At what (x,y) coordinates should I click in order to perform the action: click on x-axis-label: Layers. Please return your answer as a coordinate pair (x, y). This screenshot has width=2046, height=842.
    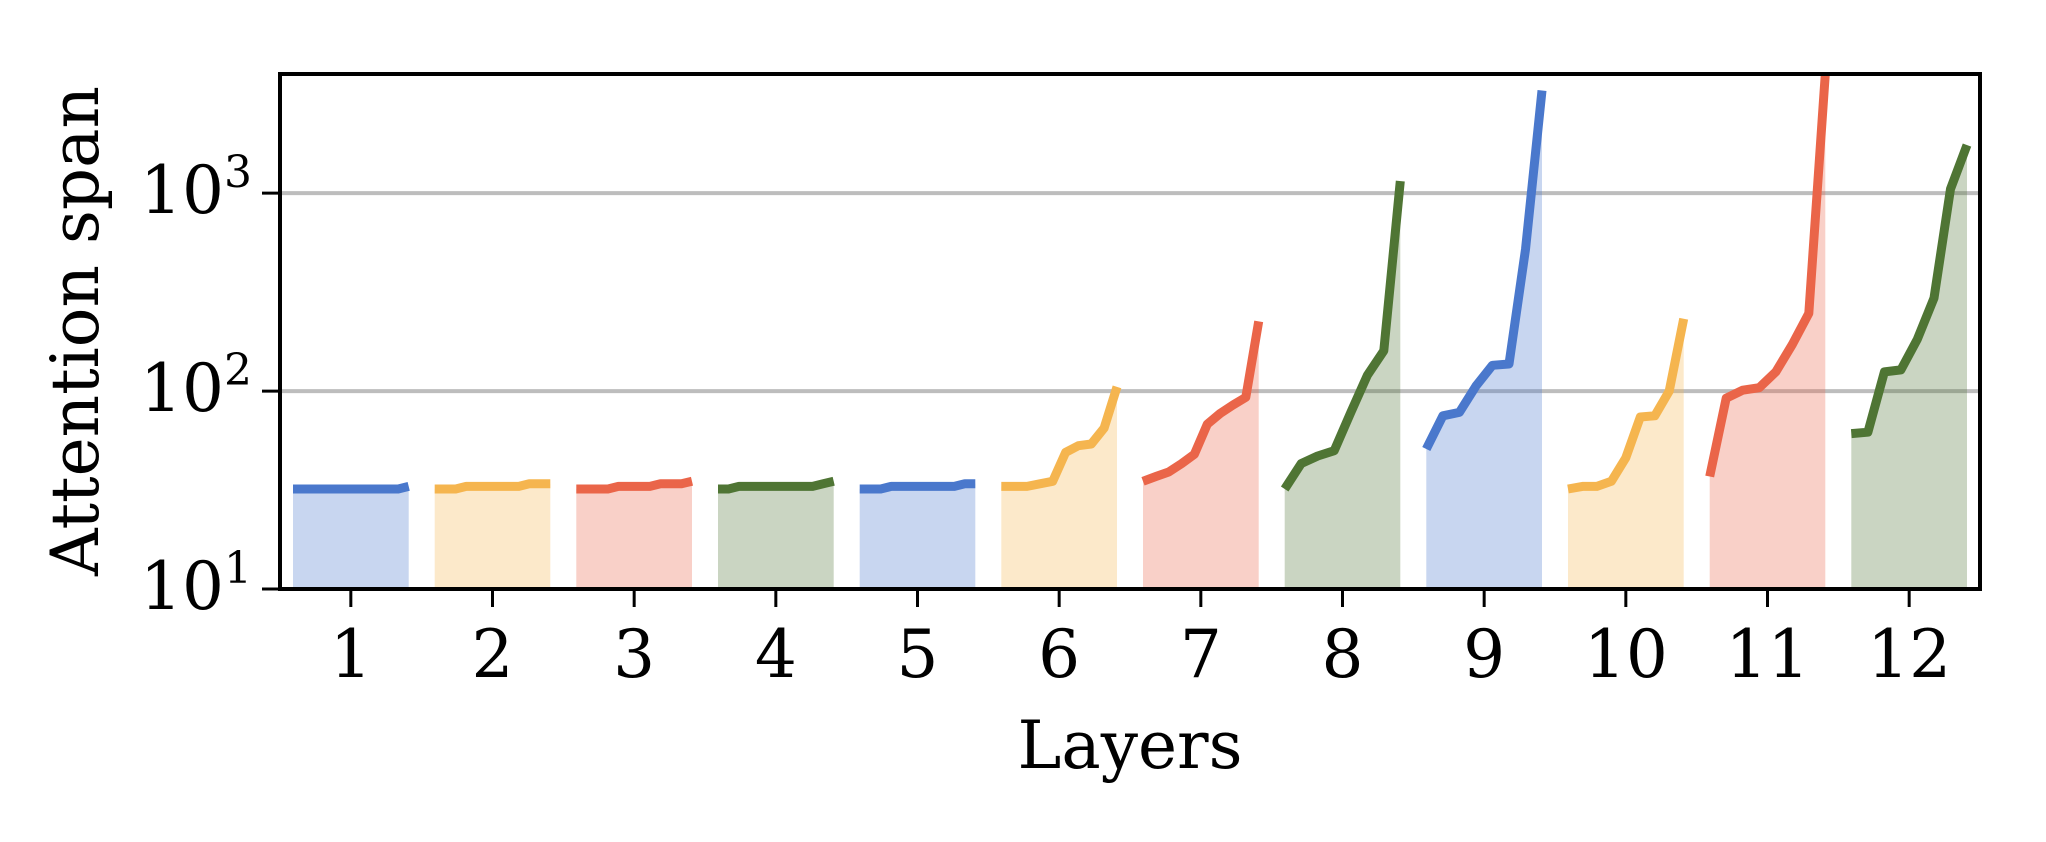
    Looking at the image, I should click on (1130, 745).